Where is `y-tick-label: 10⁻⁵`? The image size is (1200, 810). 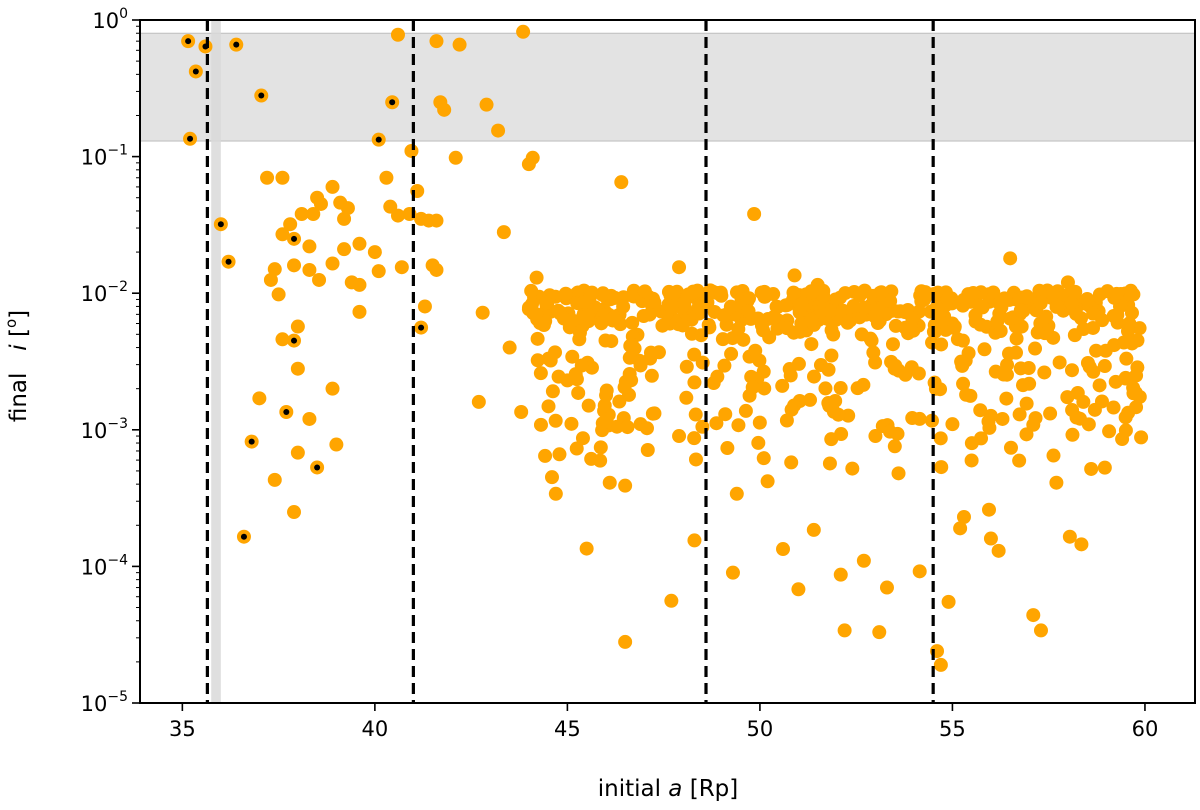 y-tick-label: 10⁻⁵ is located at coordinates (104, 702).